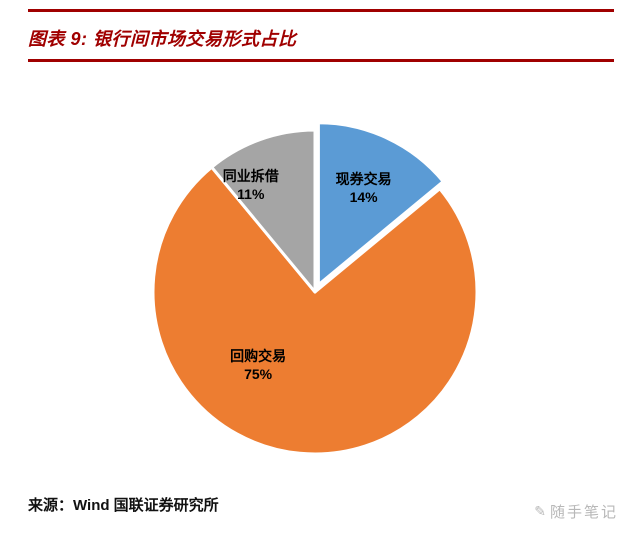 Image resolution: width=640 pixels, height=533 pixels. What do you see at coordinates (258, 365) in the screenshot?
I see `pie-slice-label: 回购交易 75%` at bounding box center [258, 365].